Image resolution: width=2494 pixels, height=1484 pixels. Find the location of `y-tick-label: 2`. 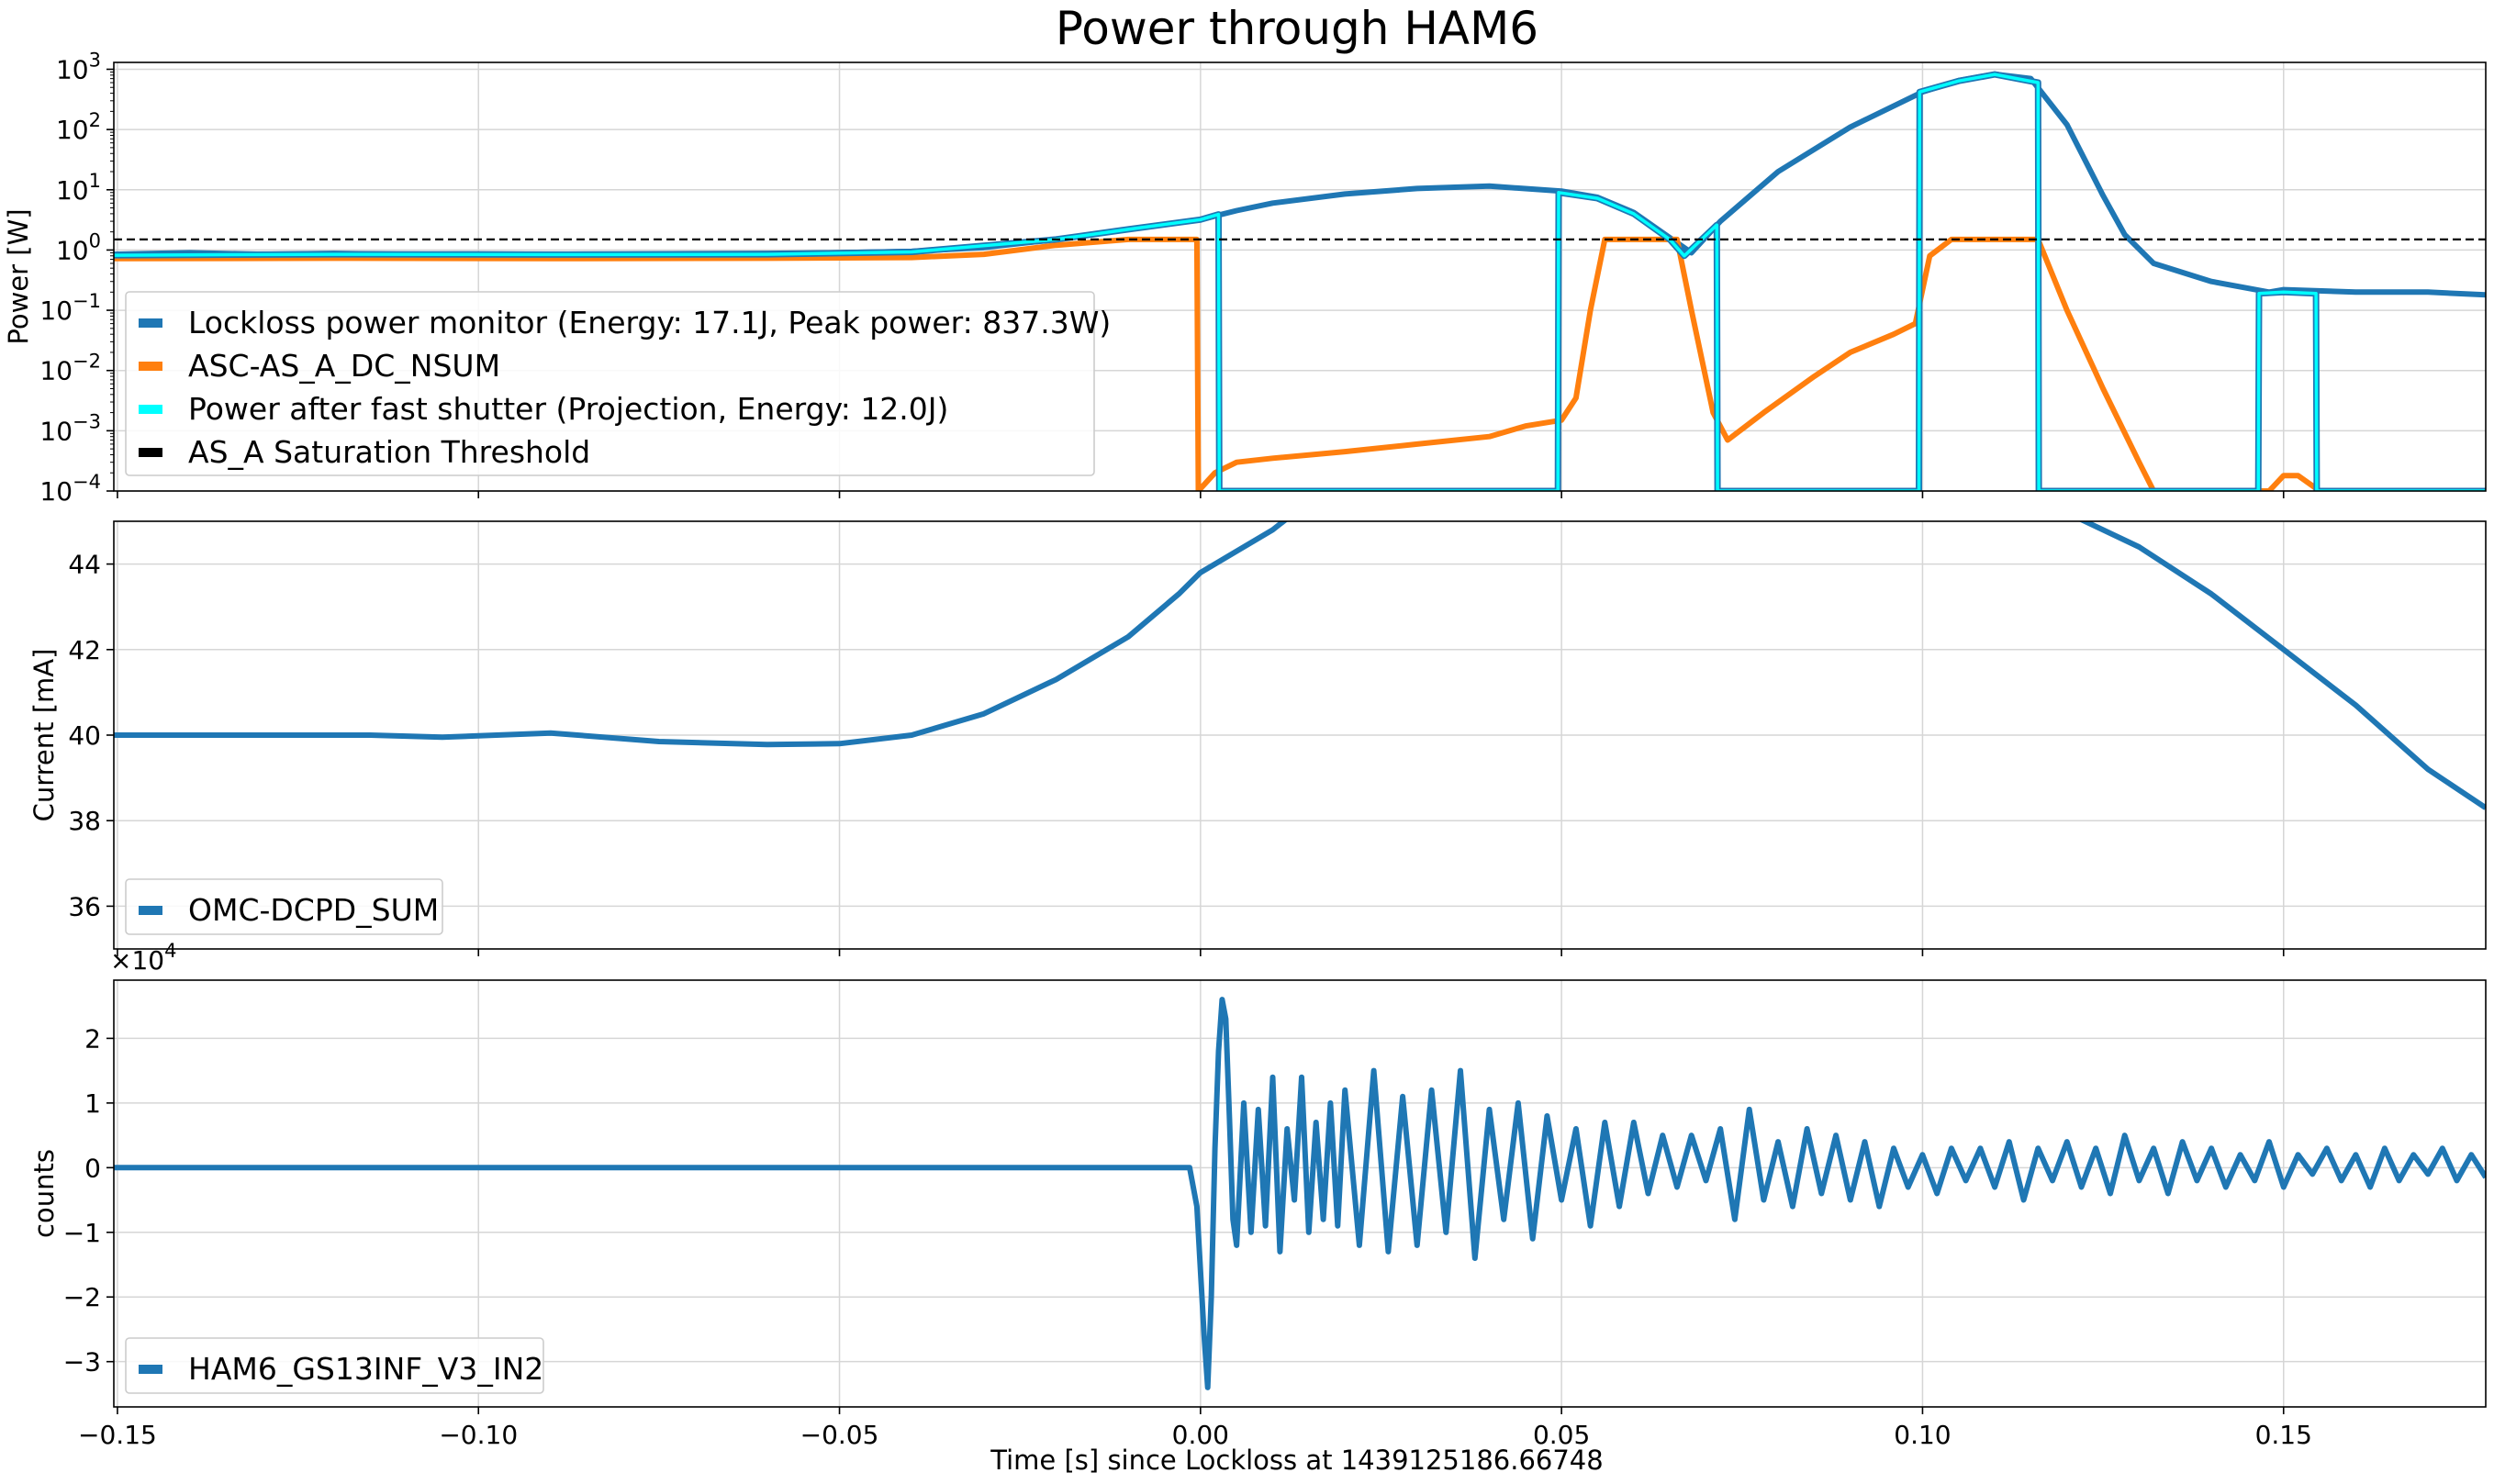

y-tick-label: 2 is located at coordinates (92, 1038).